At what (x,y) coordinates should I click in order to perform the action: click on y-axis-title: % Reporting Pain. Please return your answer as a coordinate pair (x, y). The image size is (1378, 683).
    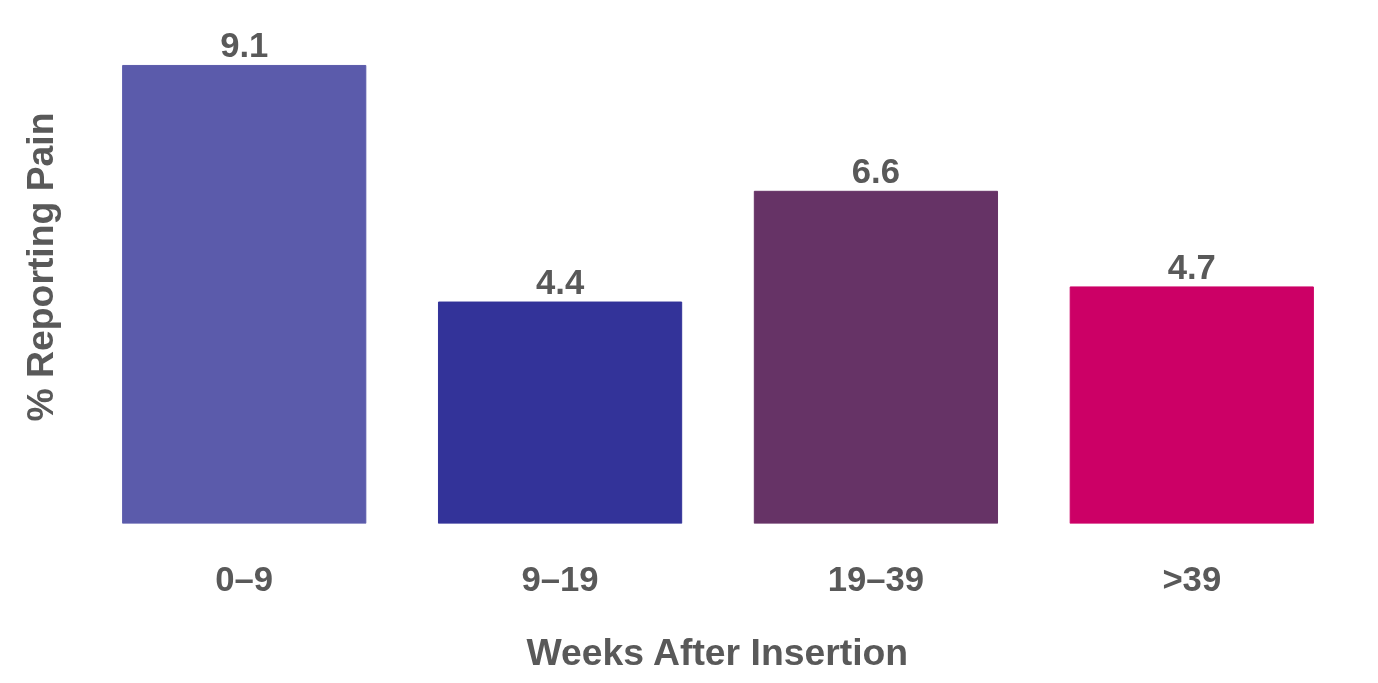
    Looking at the image, I should click on (39, 267).